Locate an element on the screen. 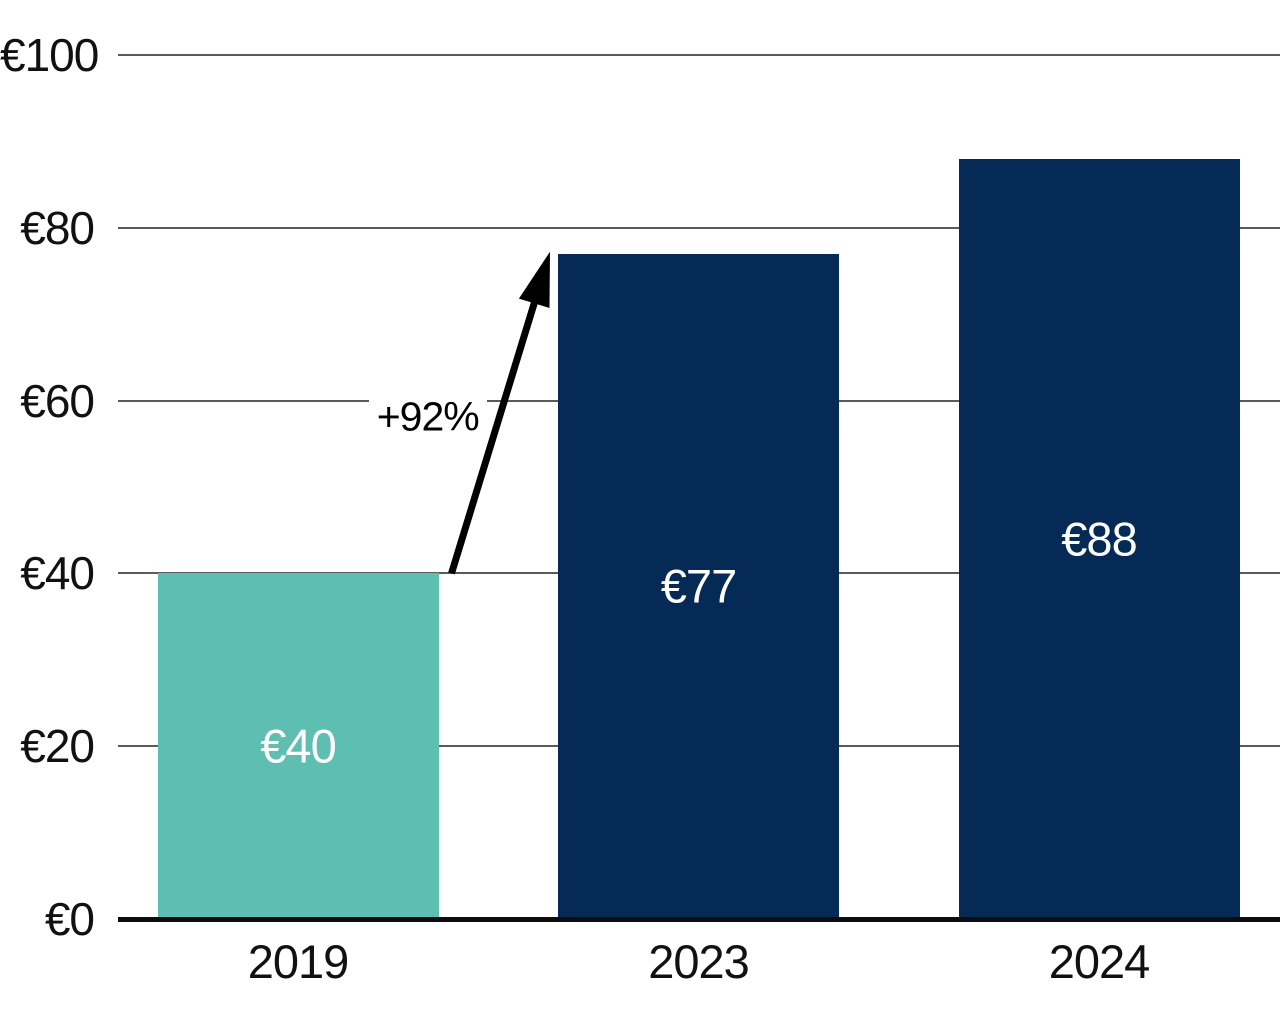 This screenshot has height=1022, width=1280. bar-value-label: €88 is located at coordinates (1099, 539).